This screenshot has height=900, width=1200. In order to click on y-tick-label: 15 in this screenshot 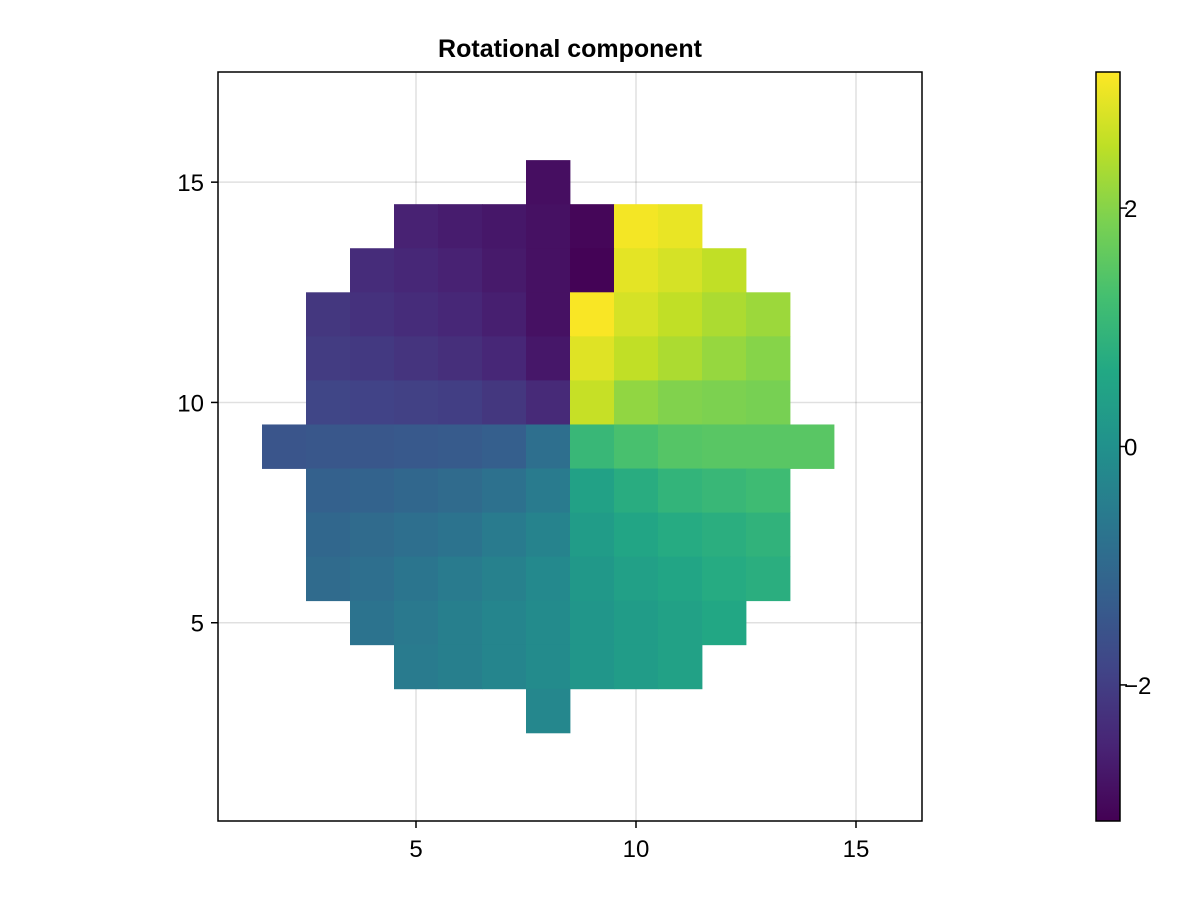, I will do `click(190, 183)`.